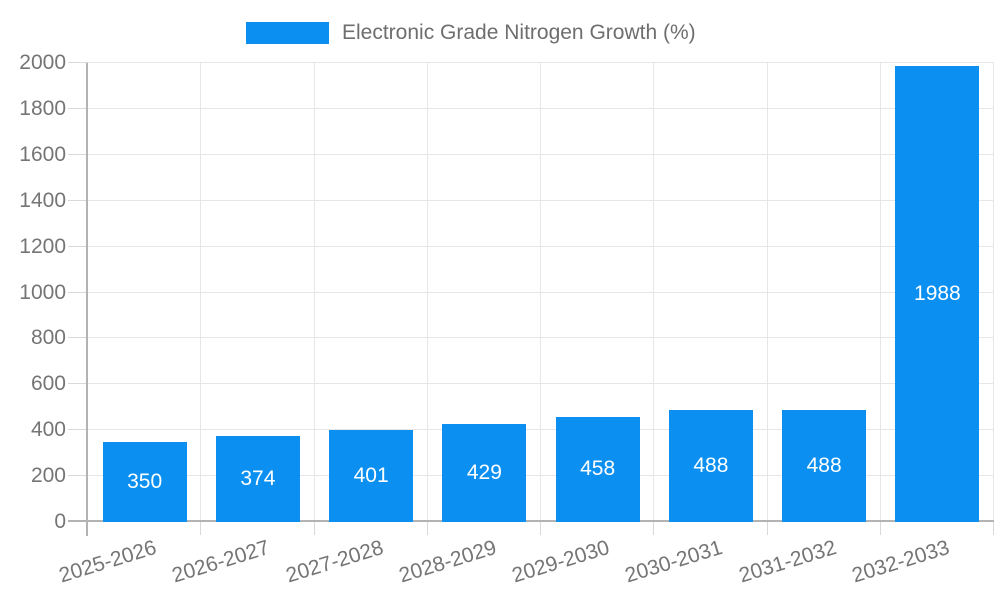 Image resolution: width=1000 pixels, height=600 pixels. I want to click on y-axis-tick-label: 800, so click(48, 338).